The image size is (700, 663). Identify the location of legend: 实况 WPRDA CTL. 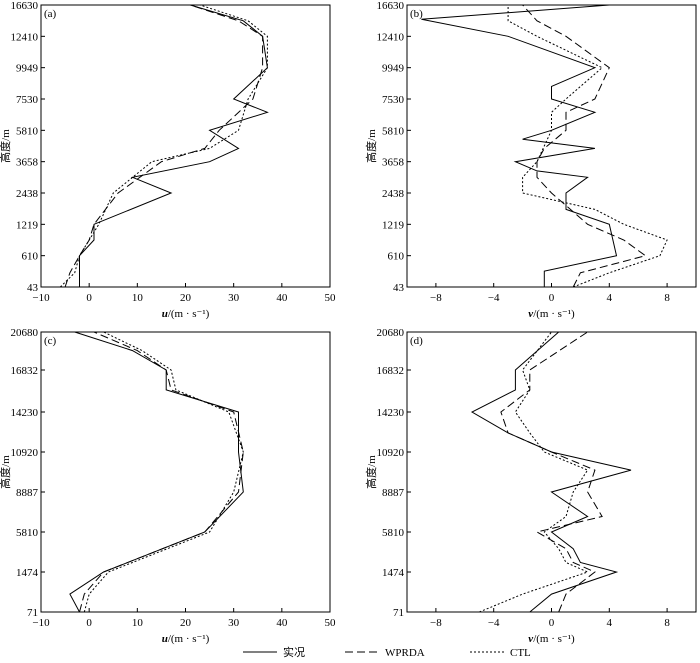
(387, 652).